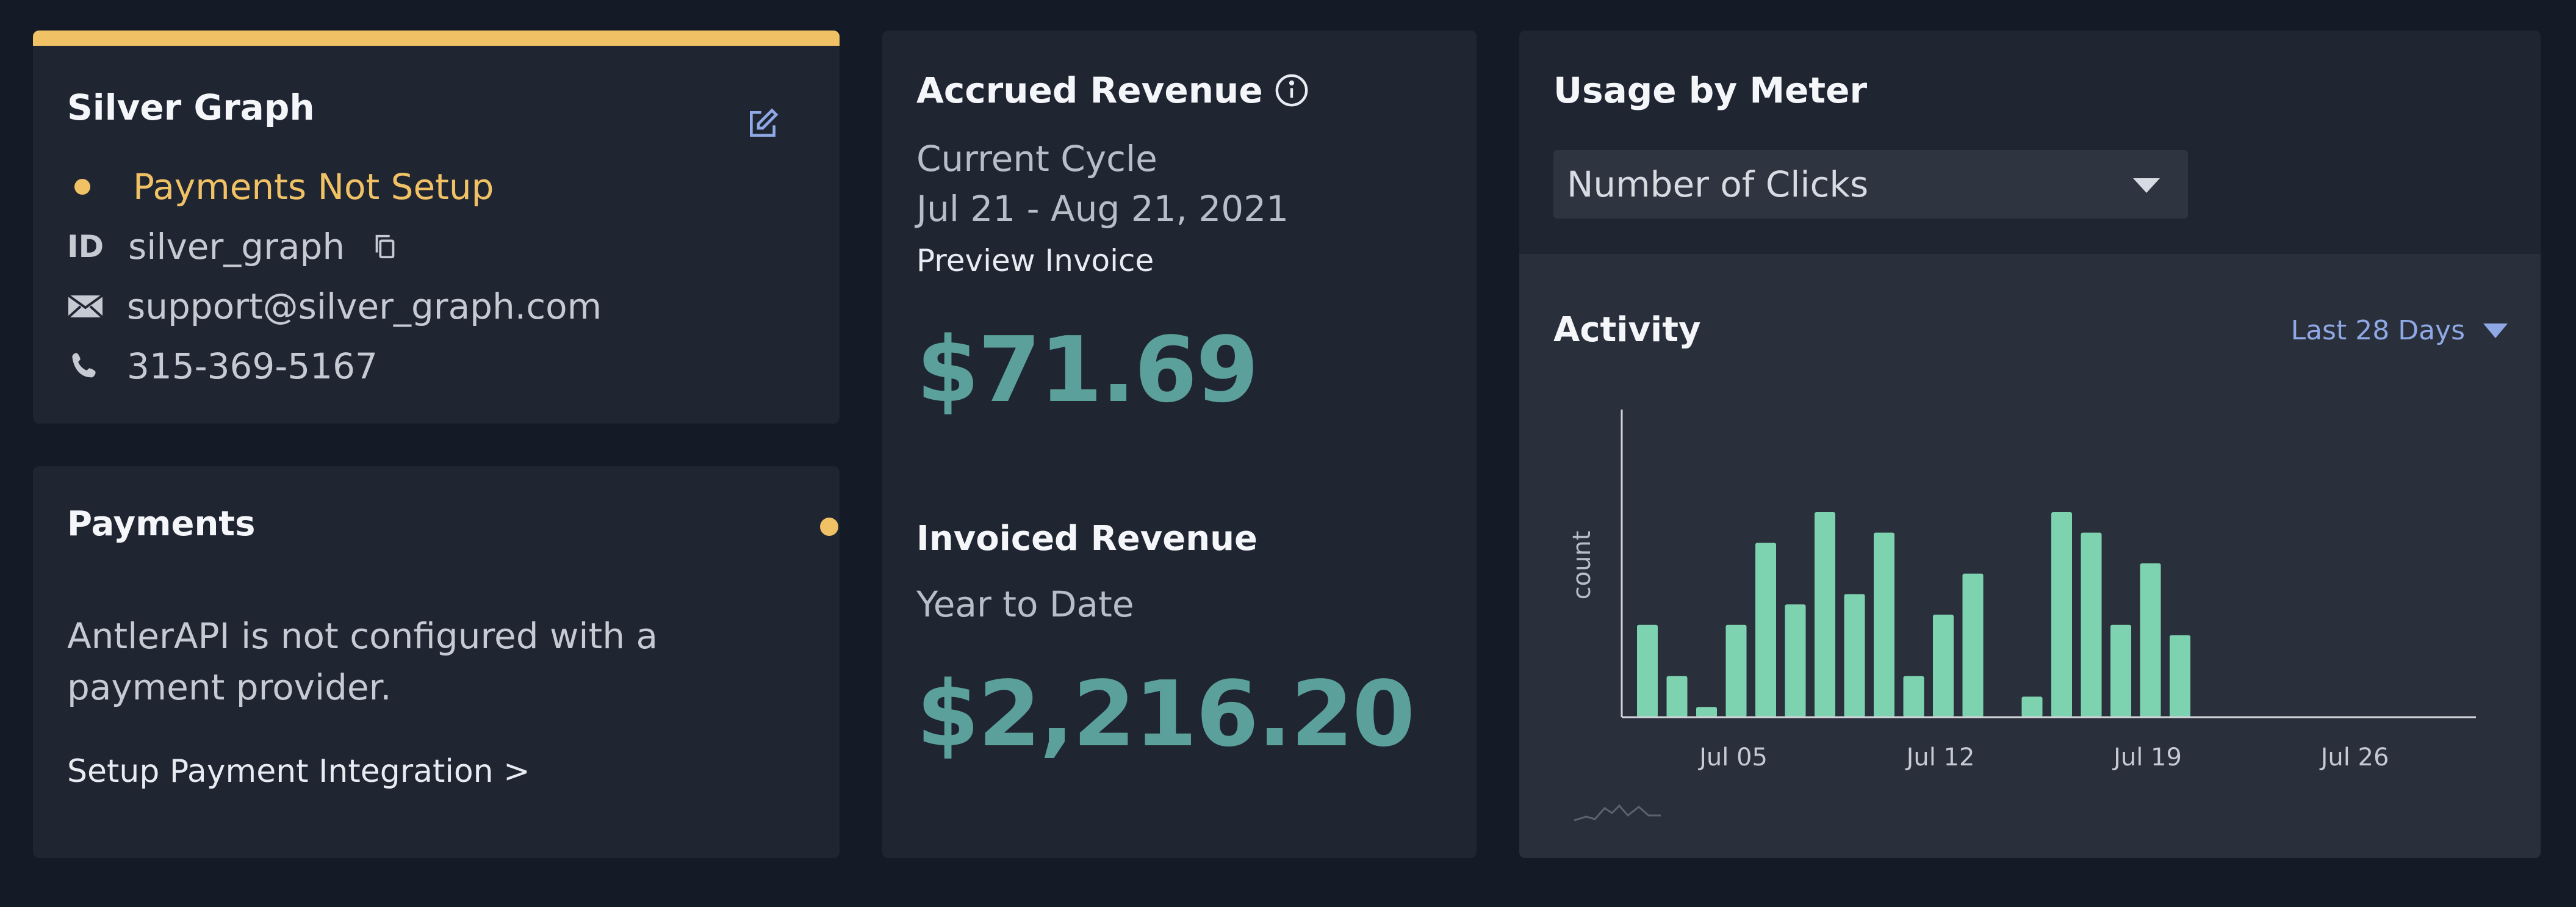 This screenshot has width=2576, height=907. Describe the element at coordinates (1165, 714) in the screenshot. I see `invoiced-revenue-amount: $2,216.20` at that location.